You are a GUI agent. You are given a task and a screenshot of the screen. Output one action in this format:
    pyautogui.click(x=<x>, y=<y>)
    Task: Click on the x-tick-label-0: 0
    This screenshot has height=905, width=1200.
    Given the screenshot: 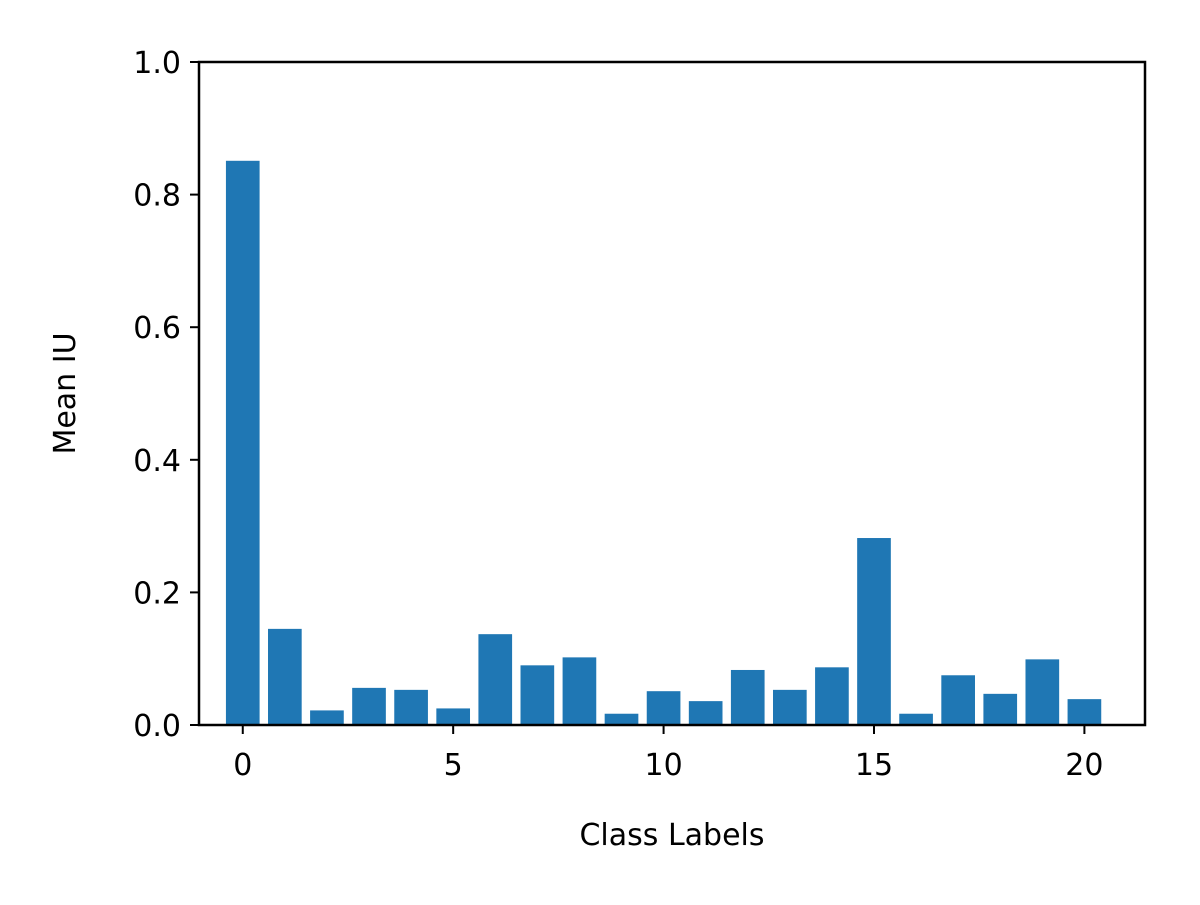 What is the action you would take?
    pyautogui.click(x=242, y=765)
    